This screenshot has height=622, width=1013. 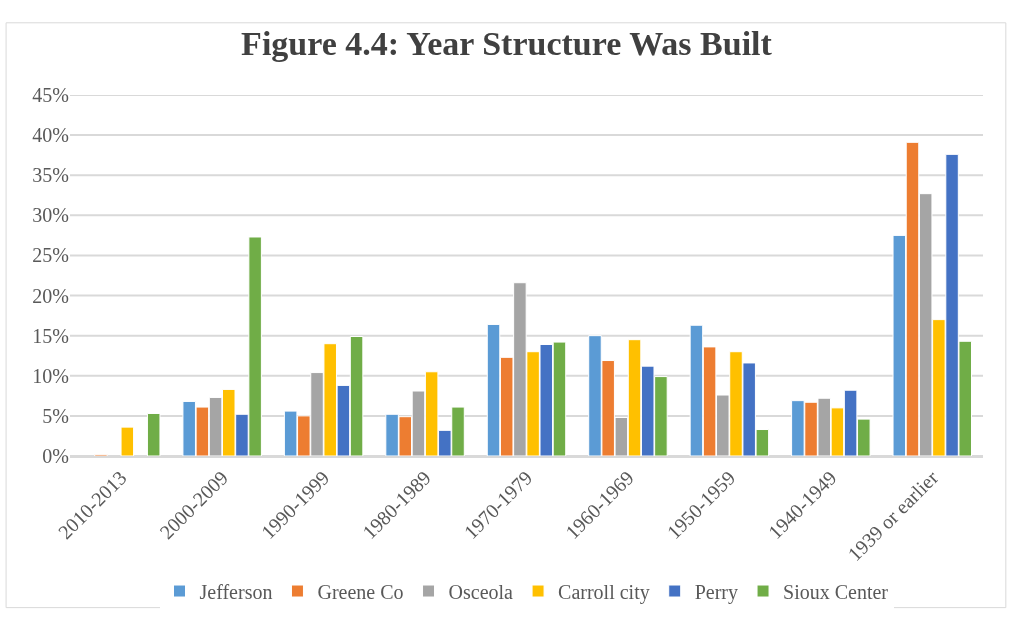 What do you see at coordinates (604, 592) in the screenshot?
I see `legend-label: Carroll city` at bounding box center [604, 592].